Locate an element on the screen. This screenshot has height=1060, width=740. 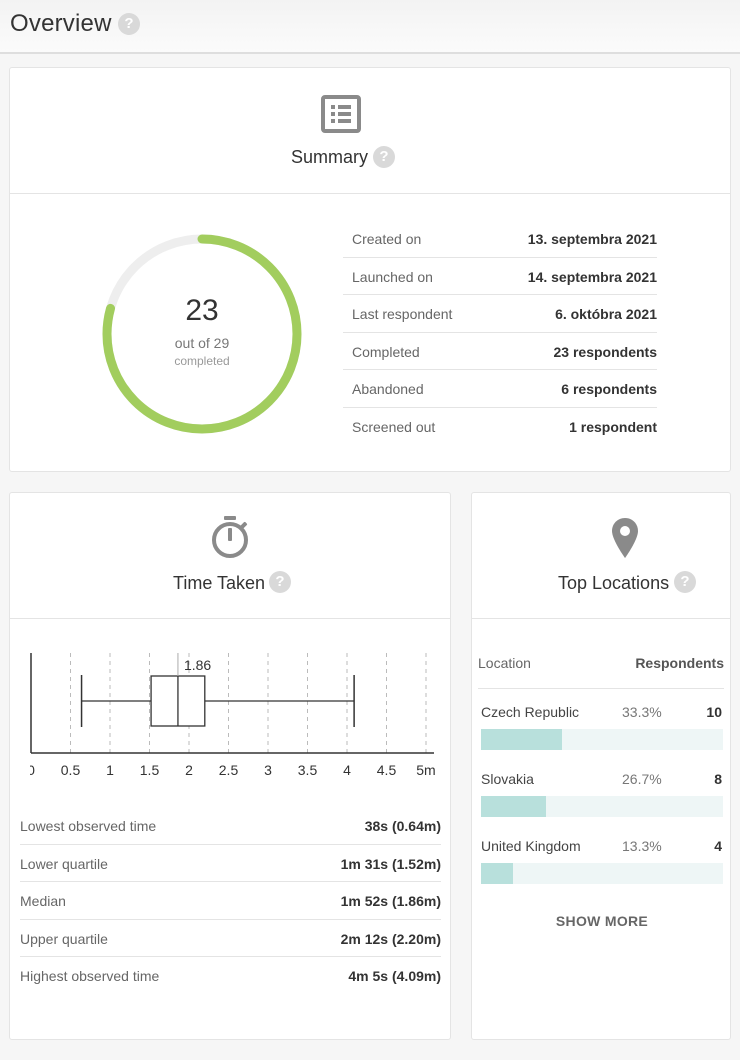
stat-value: 13. septembra 2021 is located at coordinates (592, 239).